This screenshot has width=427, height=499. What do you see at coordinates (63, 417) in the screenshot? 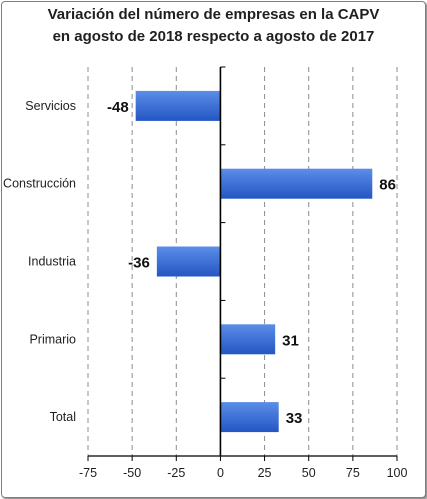
I see `category-label: Total` at bounding box center [63, 417].